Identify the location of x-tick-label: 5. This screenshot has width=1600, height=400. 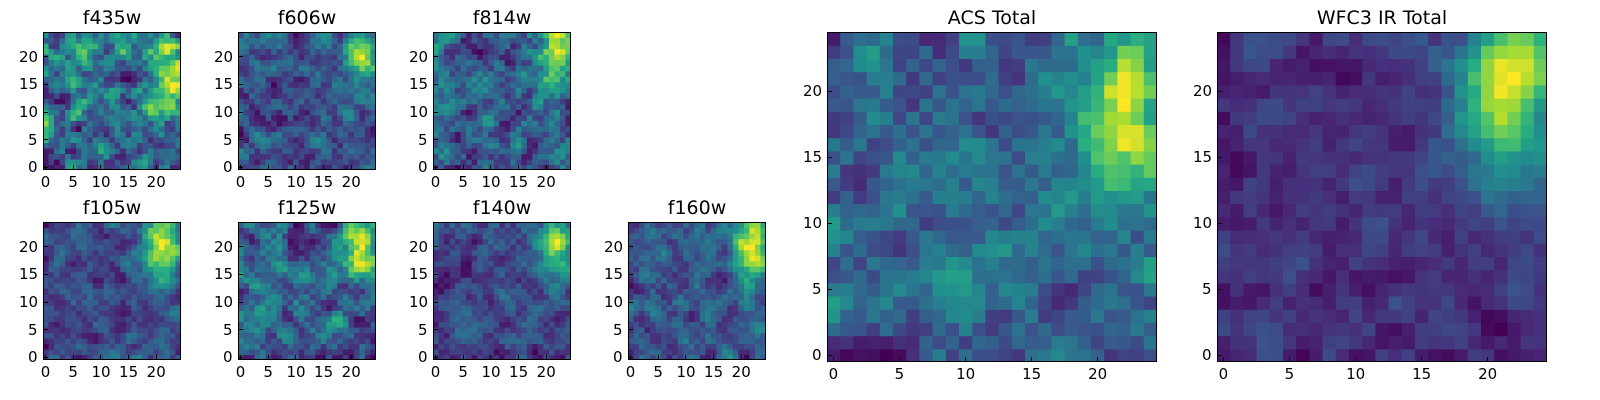
(268, 372).